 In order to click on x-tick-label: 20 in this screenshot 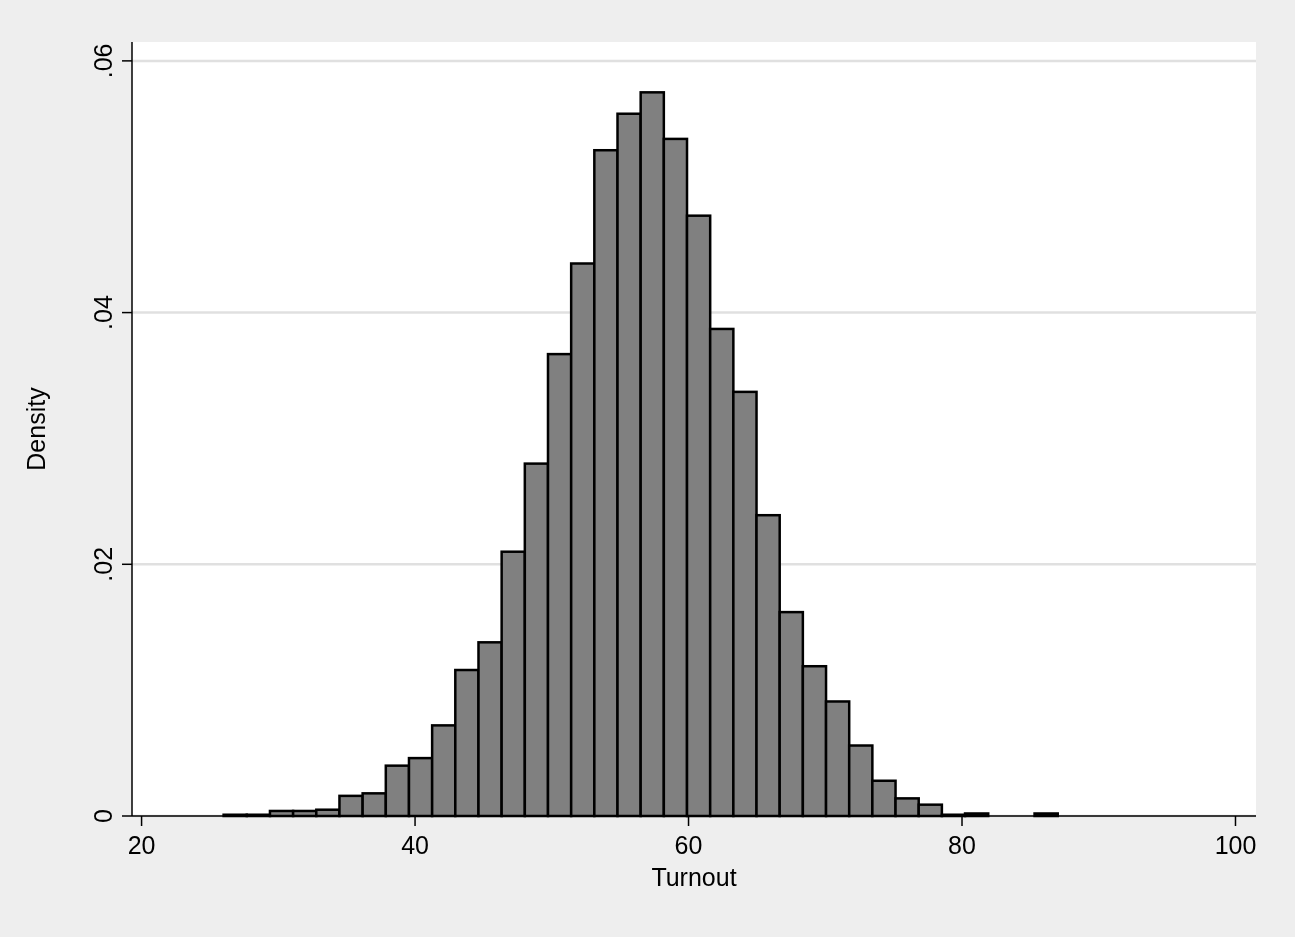, I will do `click(141, 845)`.